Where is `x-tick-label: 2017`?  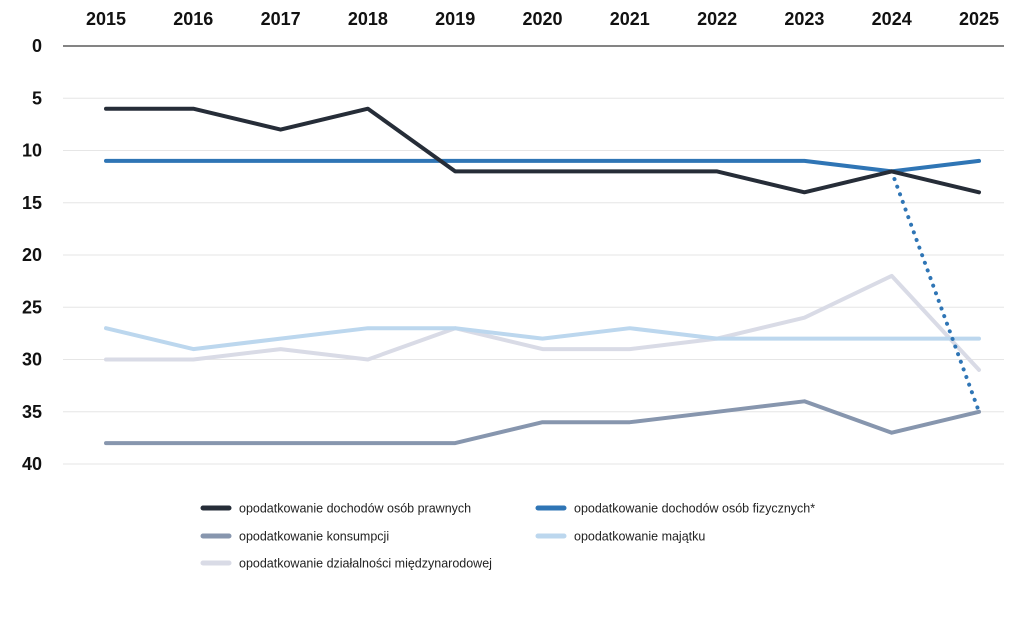 x-tick-label: 2017 is located at coordinates (281, 19).